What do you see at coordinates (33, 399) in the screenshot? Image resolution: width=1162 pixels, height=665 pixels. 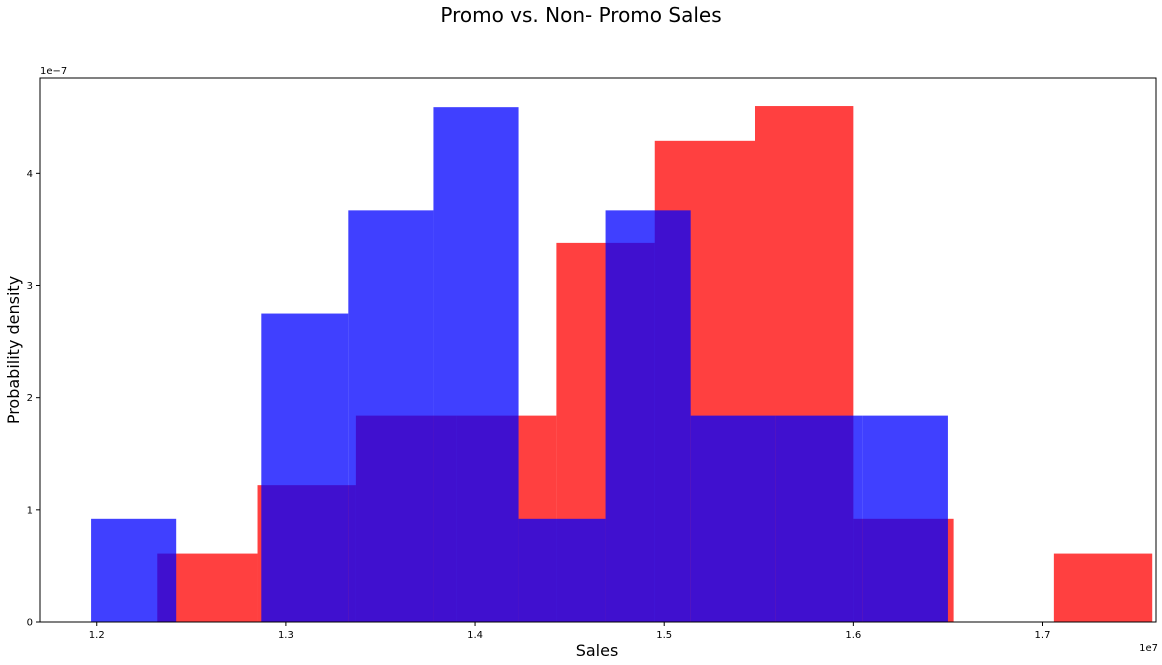 I see `y-axis-ticks: 0 1 2 3 4` at bounding box center [33, 399].